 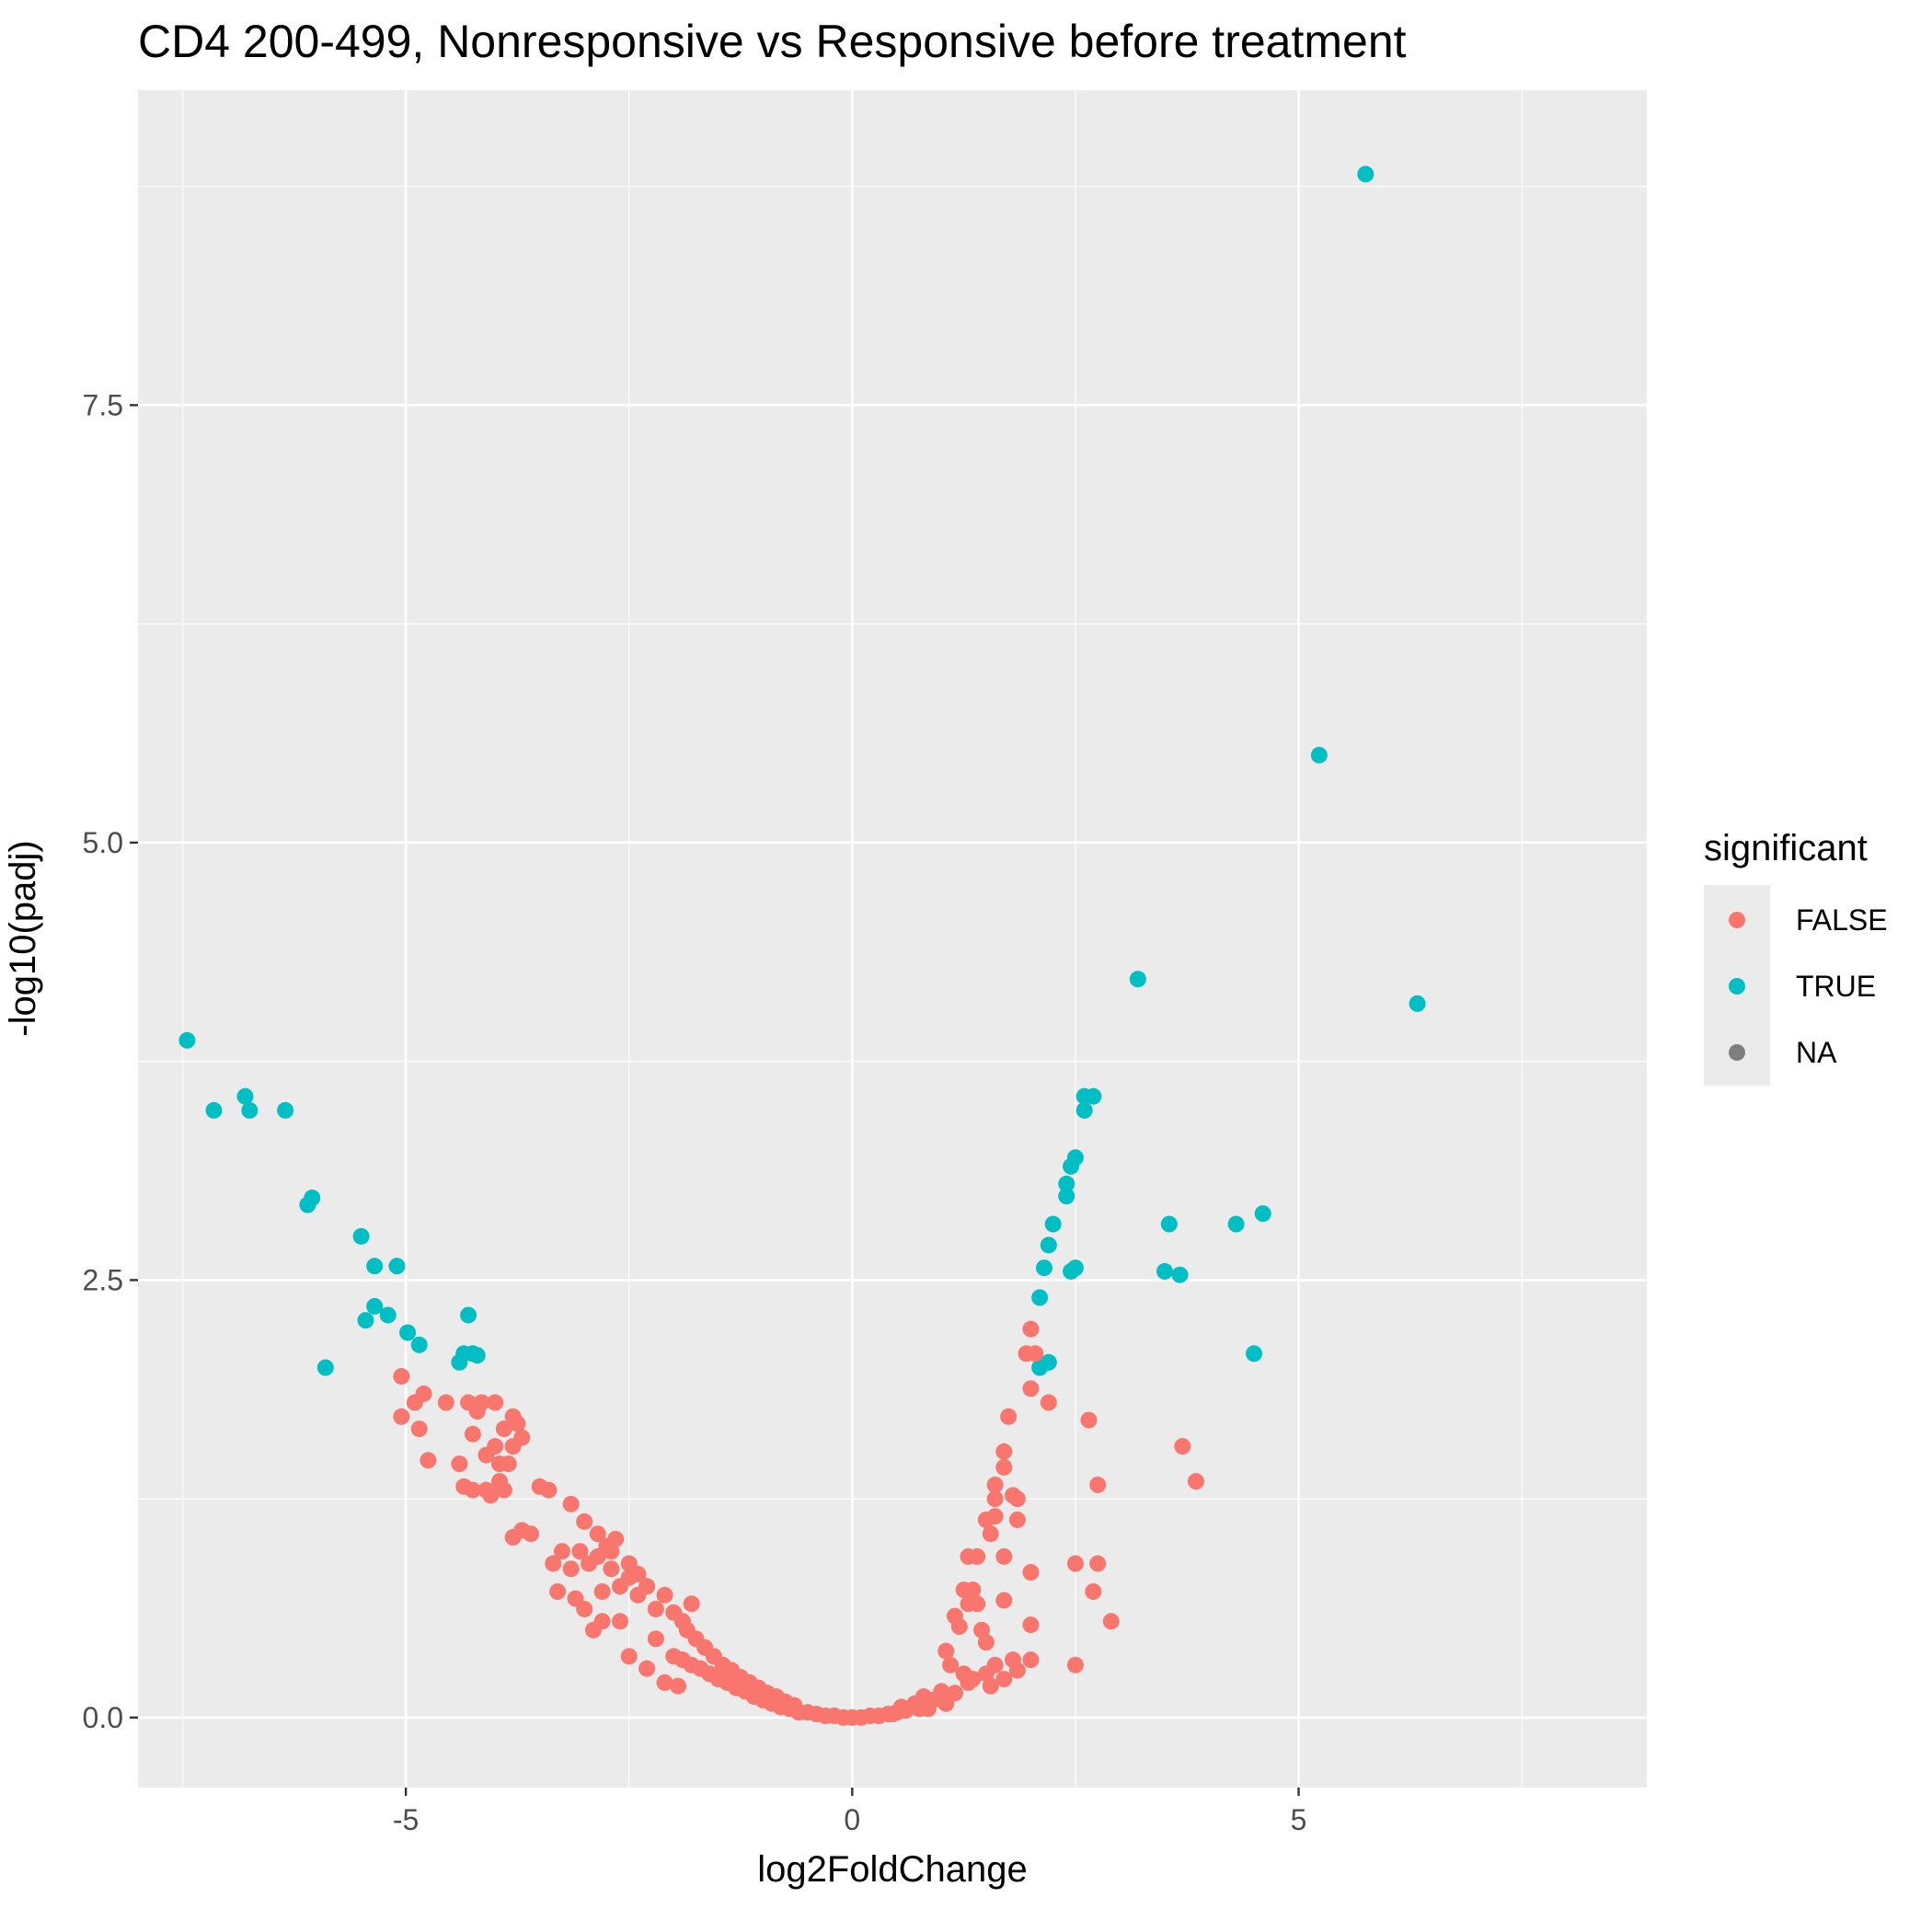 I want to click on y-tick-label: 0.0, so click(x=103, y=1717).